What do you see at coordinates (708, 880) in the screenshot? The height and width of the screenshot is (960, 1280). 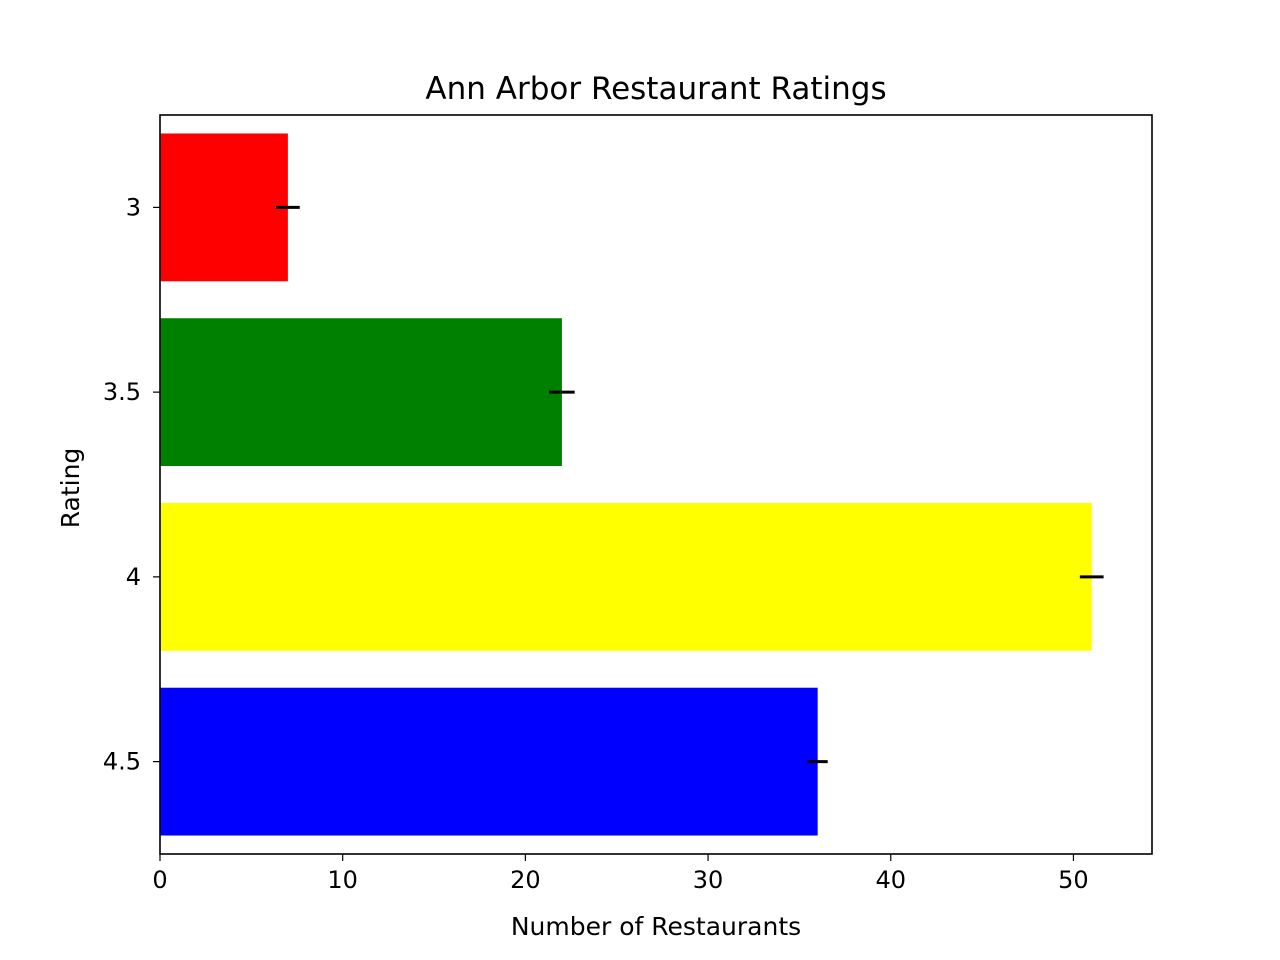 I see `x-tick-label-30: 30` at bounding box center [708, 880].